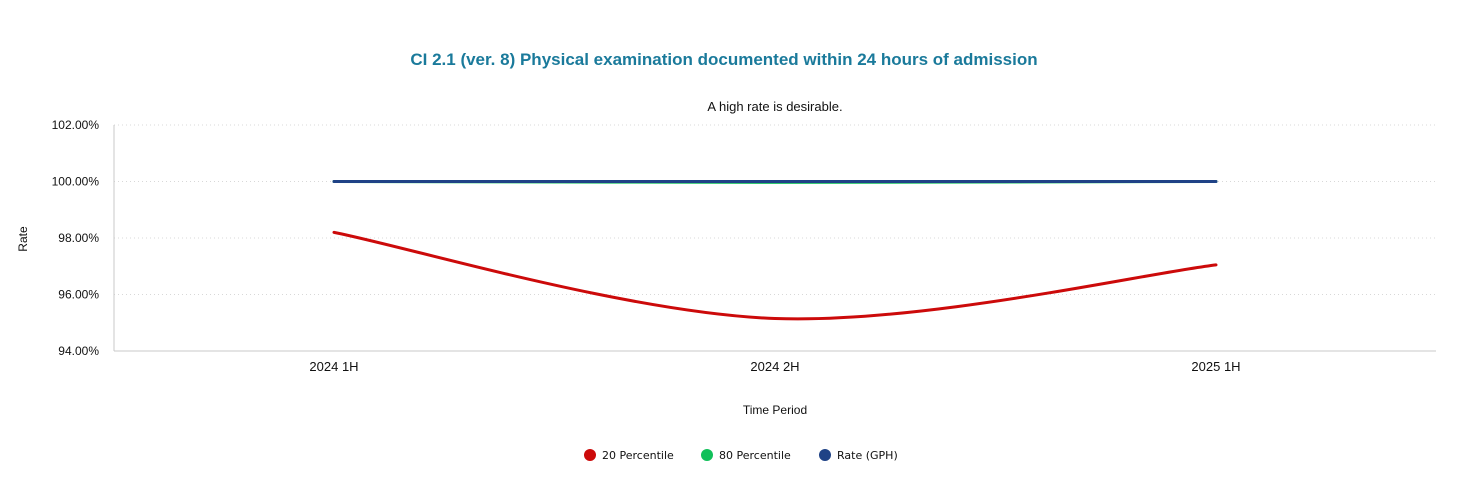  I want to click on y-axis-ticks: 94.00% 96.00% 98.00% 100.00% 102.00%, so click(76, 238).